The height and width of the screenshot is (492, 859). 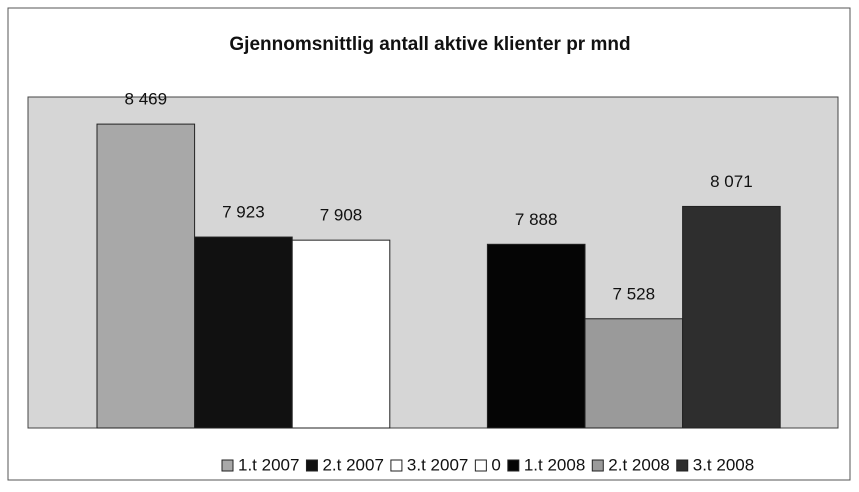 I want to click on legend-label: 3.t 2008, so click(x=723, y=464).